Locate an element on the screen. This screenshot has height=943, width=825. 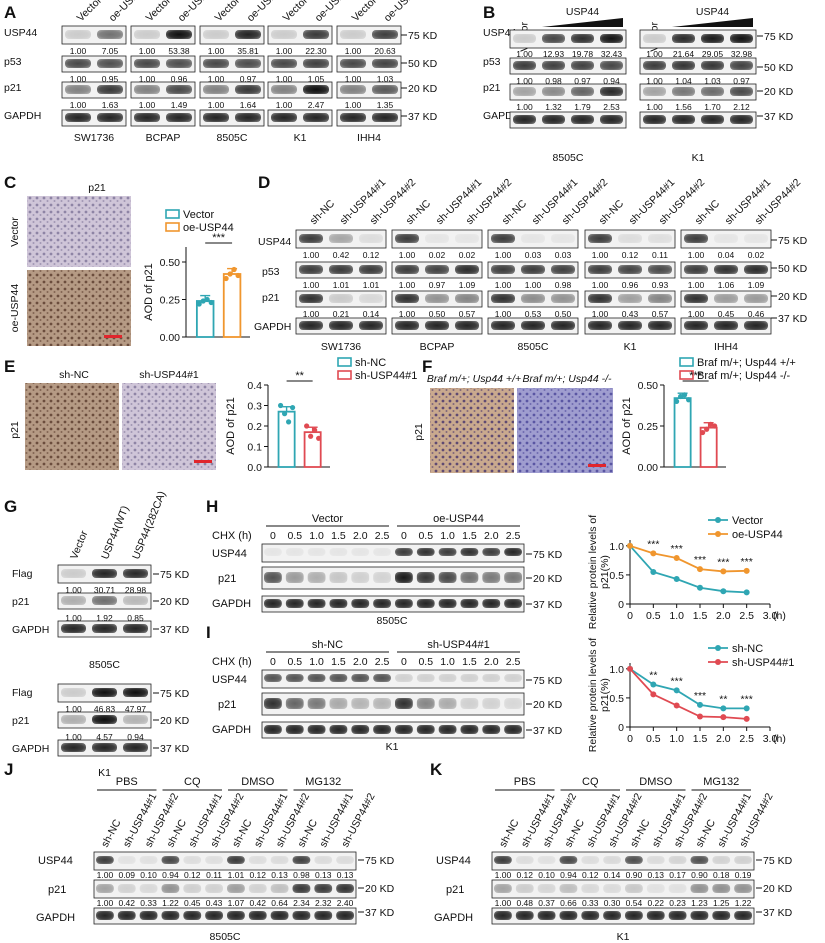
quant-value: 0.64 is located at coordinates (279, 903).